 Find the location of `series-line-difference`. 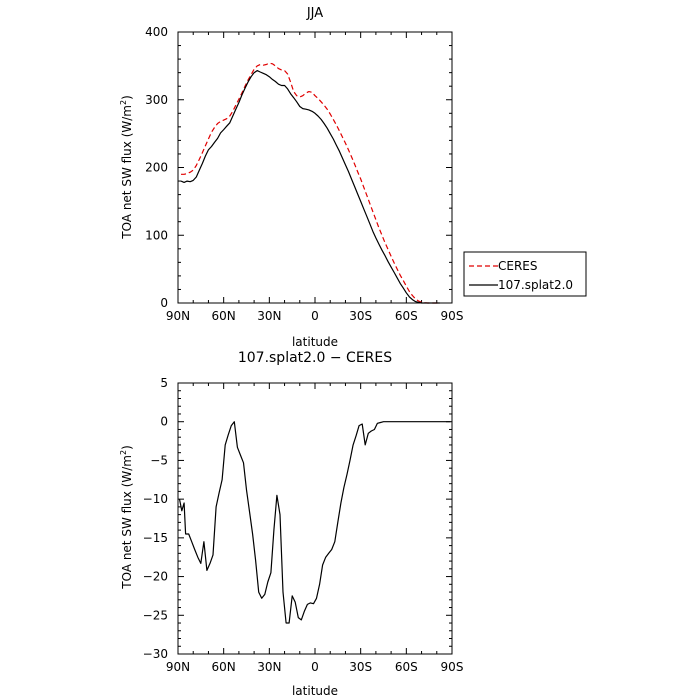

series-line-difference is located at coordinates (314, 522).